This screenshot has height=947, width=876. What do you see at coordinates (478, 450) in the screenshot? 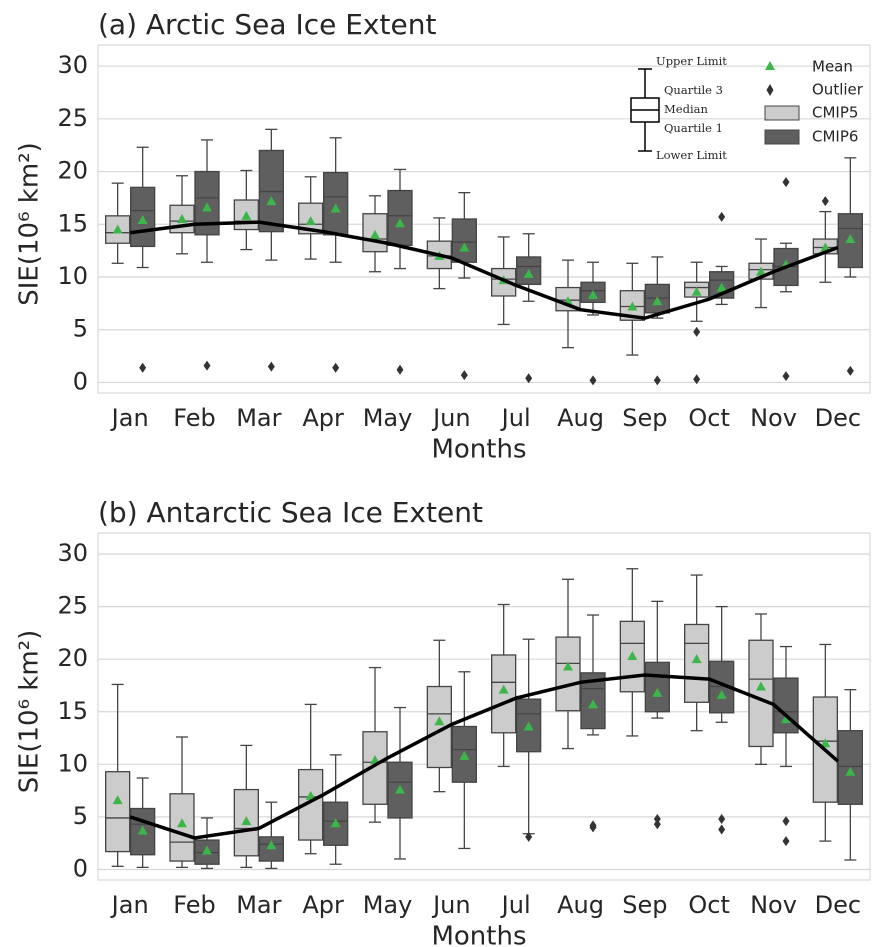
I see `x-axis-label: Months` at bounding box center [478, 450].